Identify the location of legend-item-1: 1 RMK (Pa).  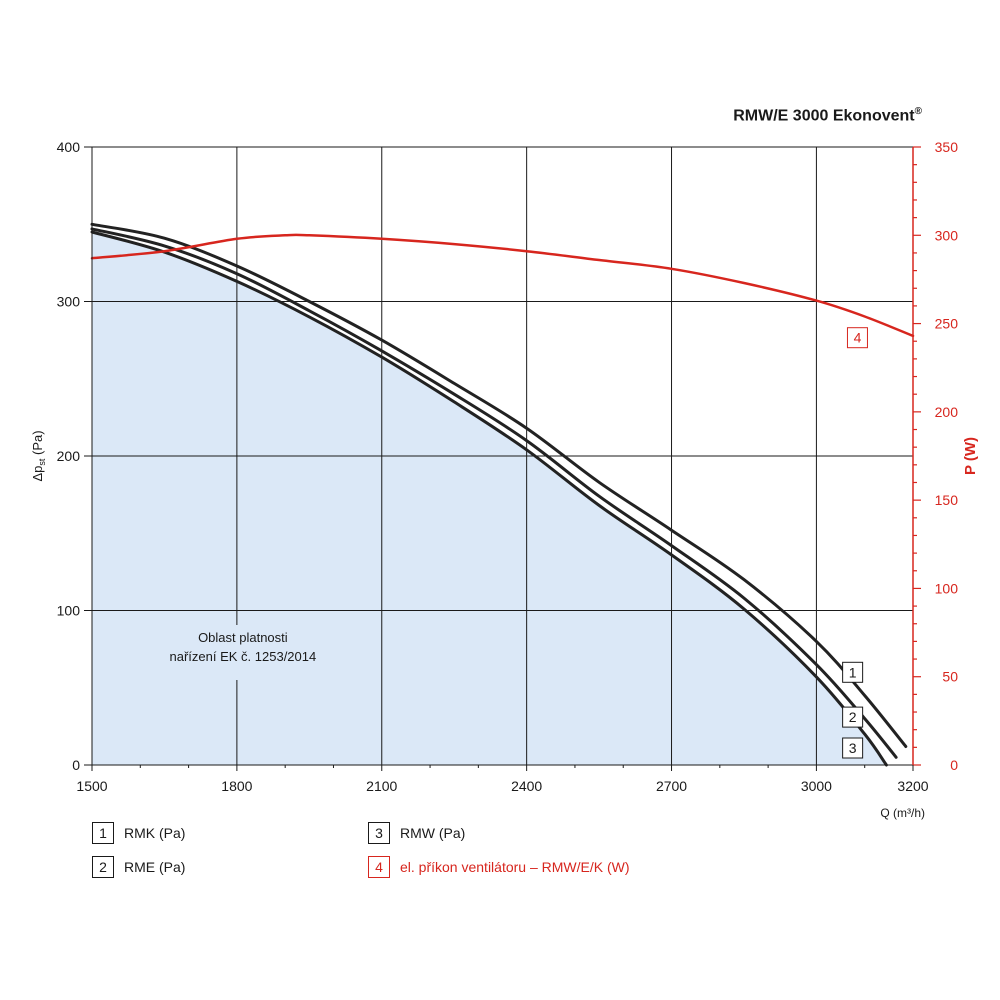
(138, 833).